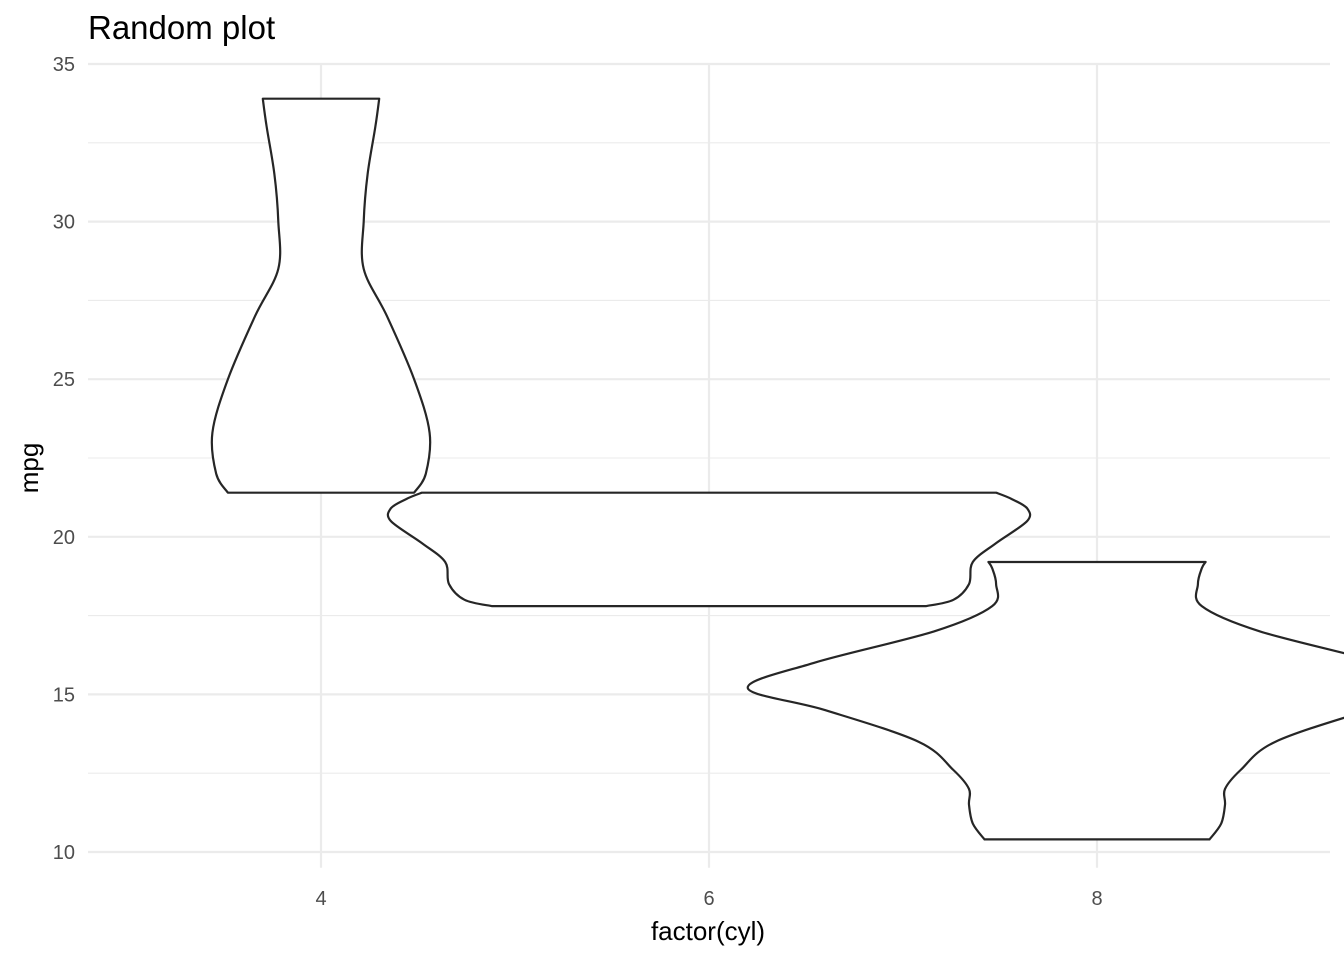 The image size is (1344, 960). Describe the element at coordinates (64, 65) in the screenshot. I see `y-tick-label: 35` at that location.